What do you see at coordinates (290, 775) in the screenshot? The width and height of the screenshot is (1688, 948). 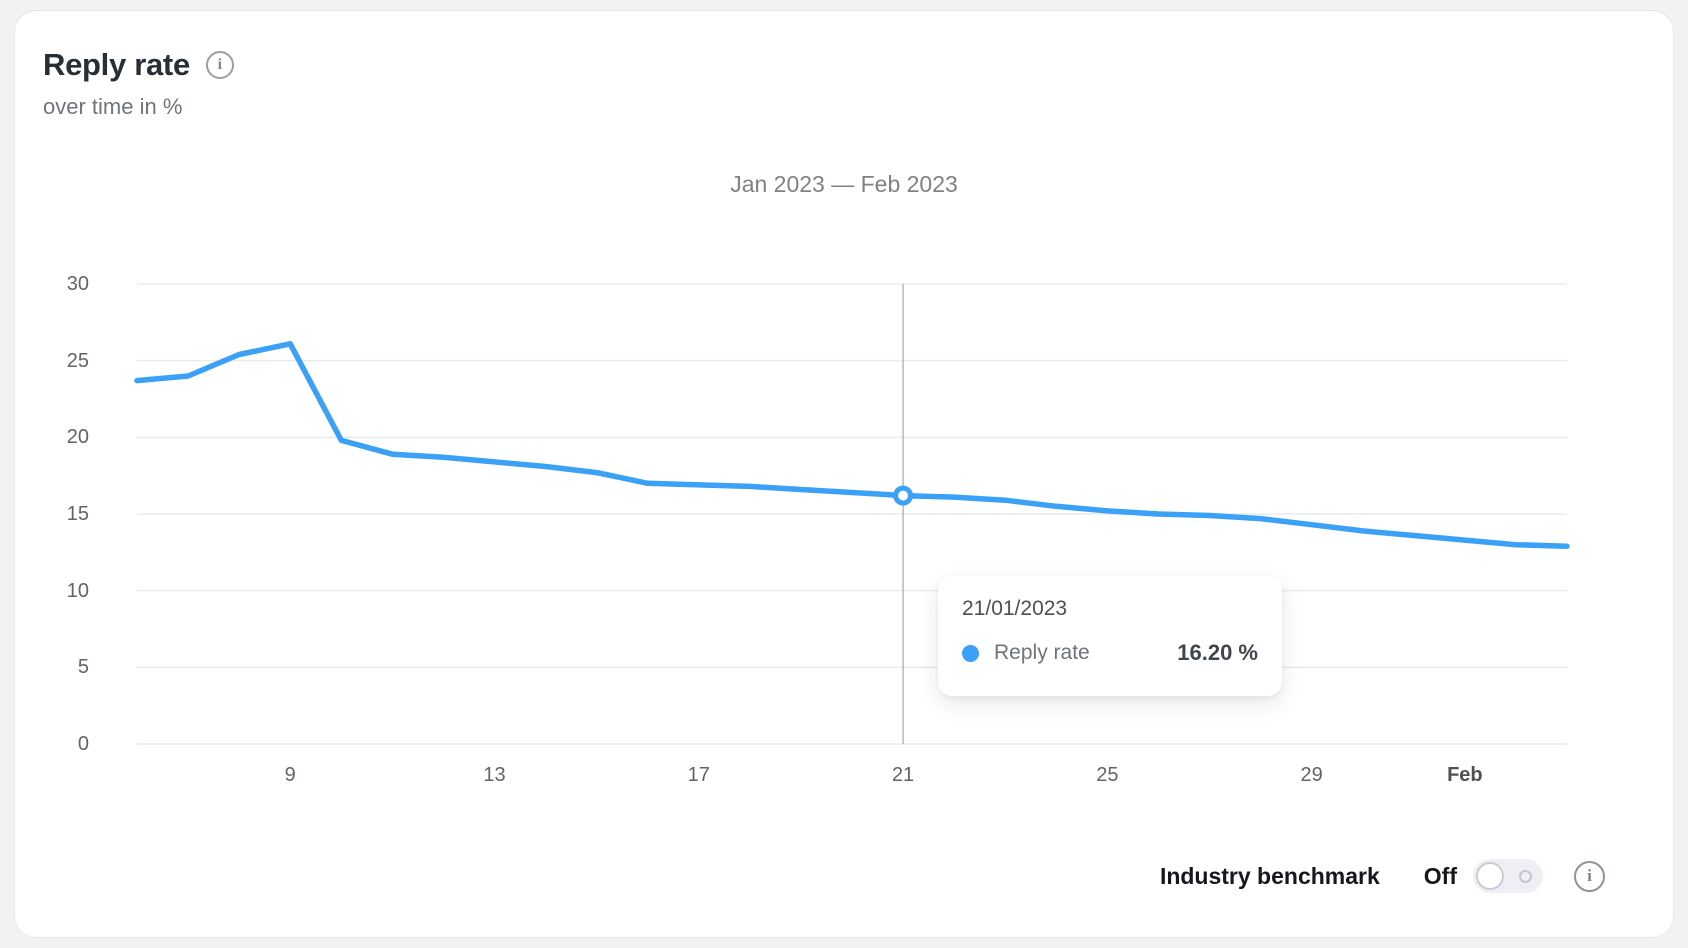 I see `x-axis-tick: 9` at bounding box center [290, 775].